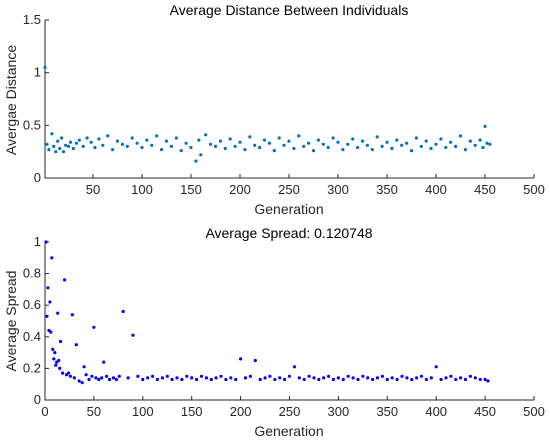  Describe the element at coordinates (32, 19) in the screenshot. I see `distance-plot-y-tick-label: 1.5` at that location.